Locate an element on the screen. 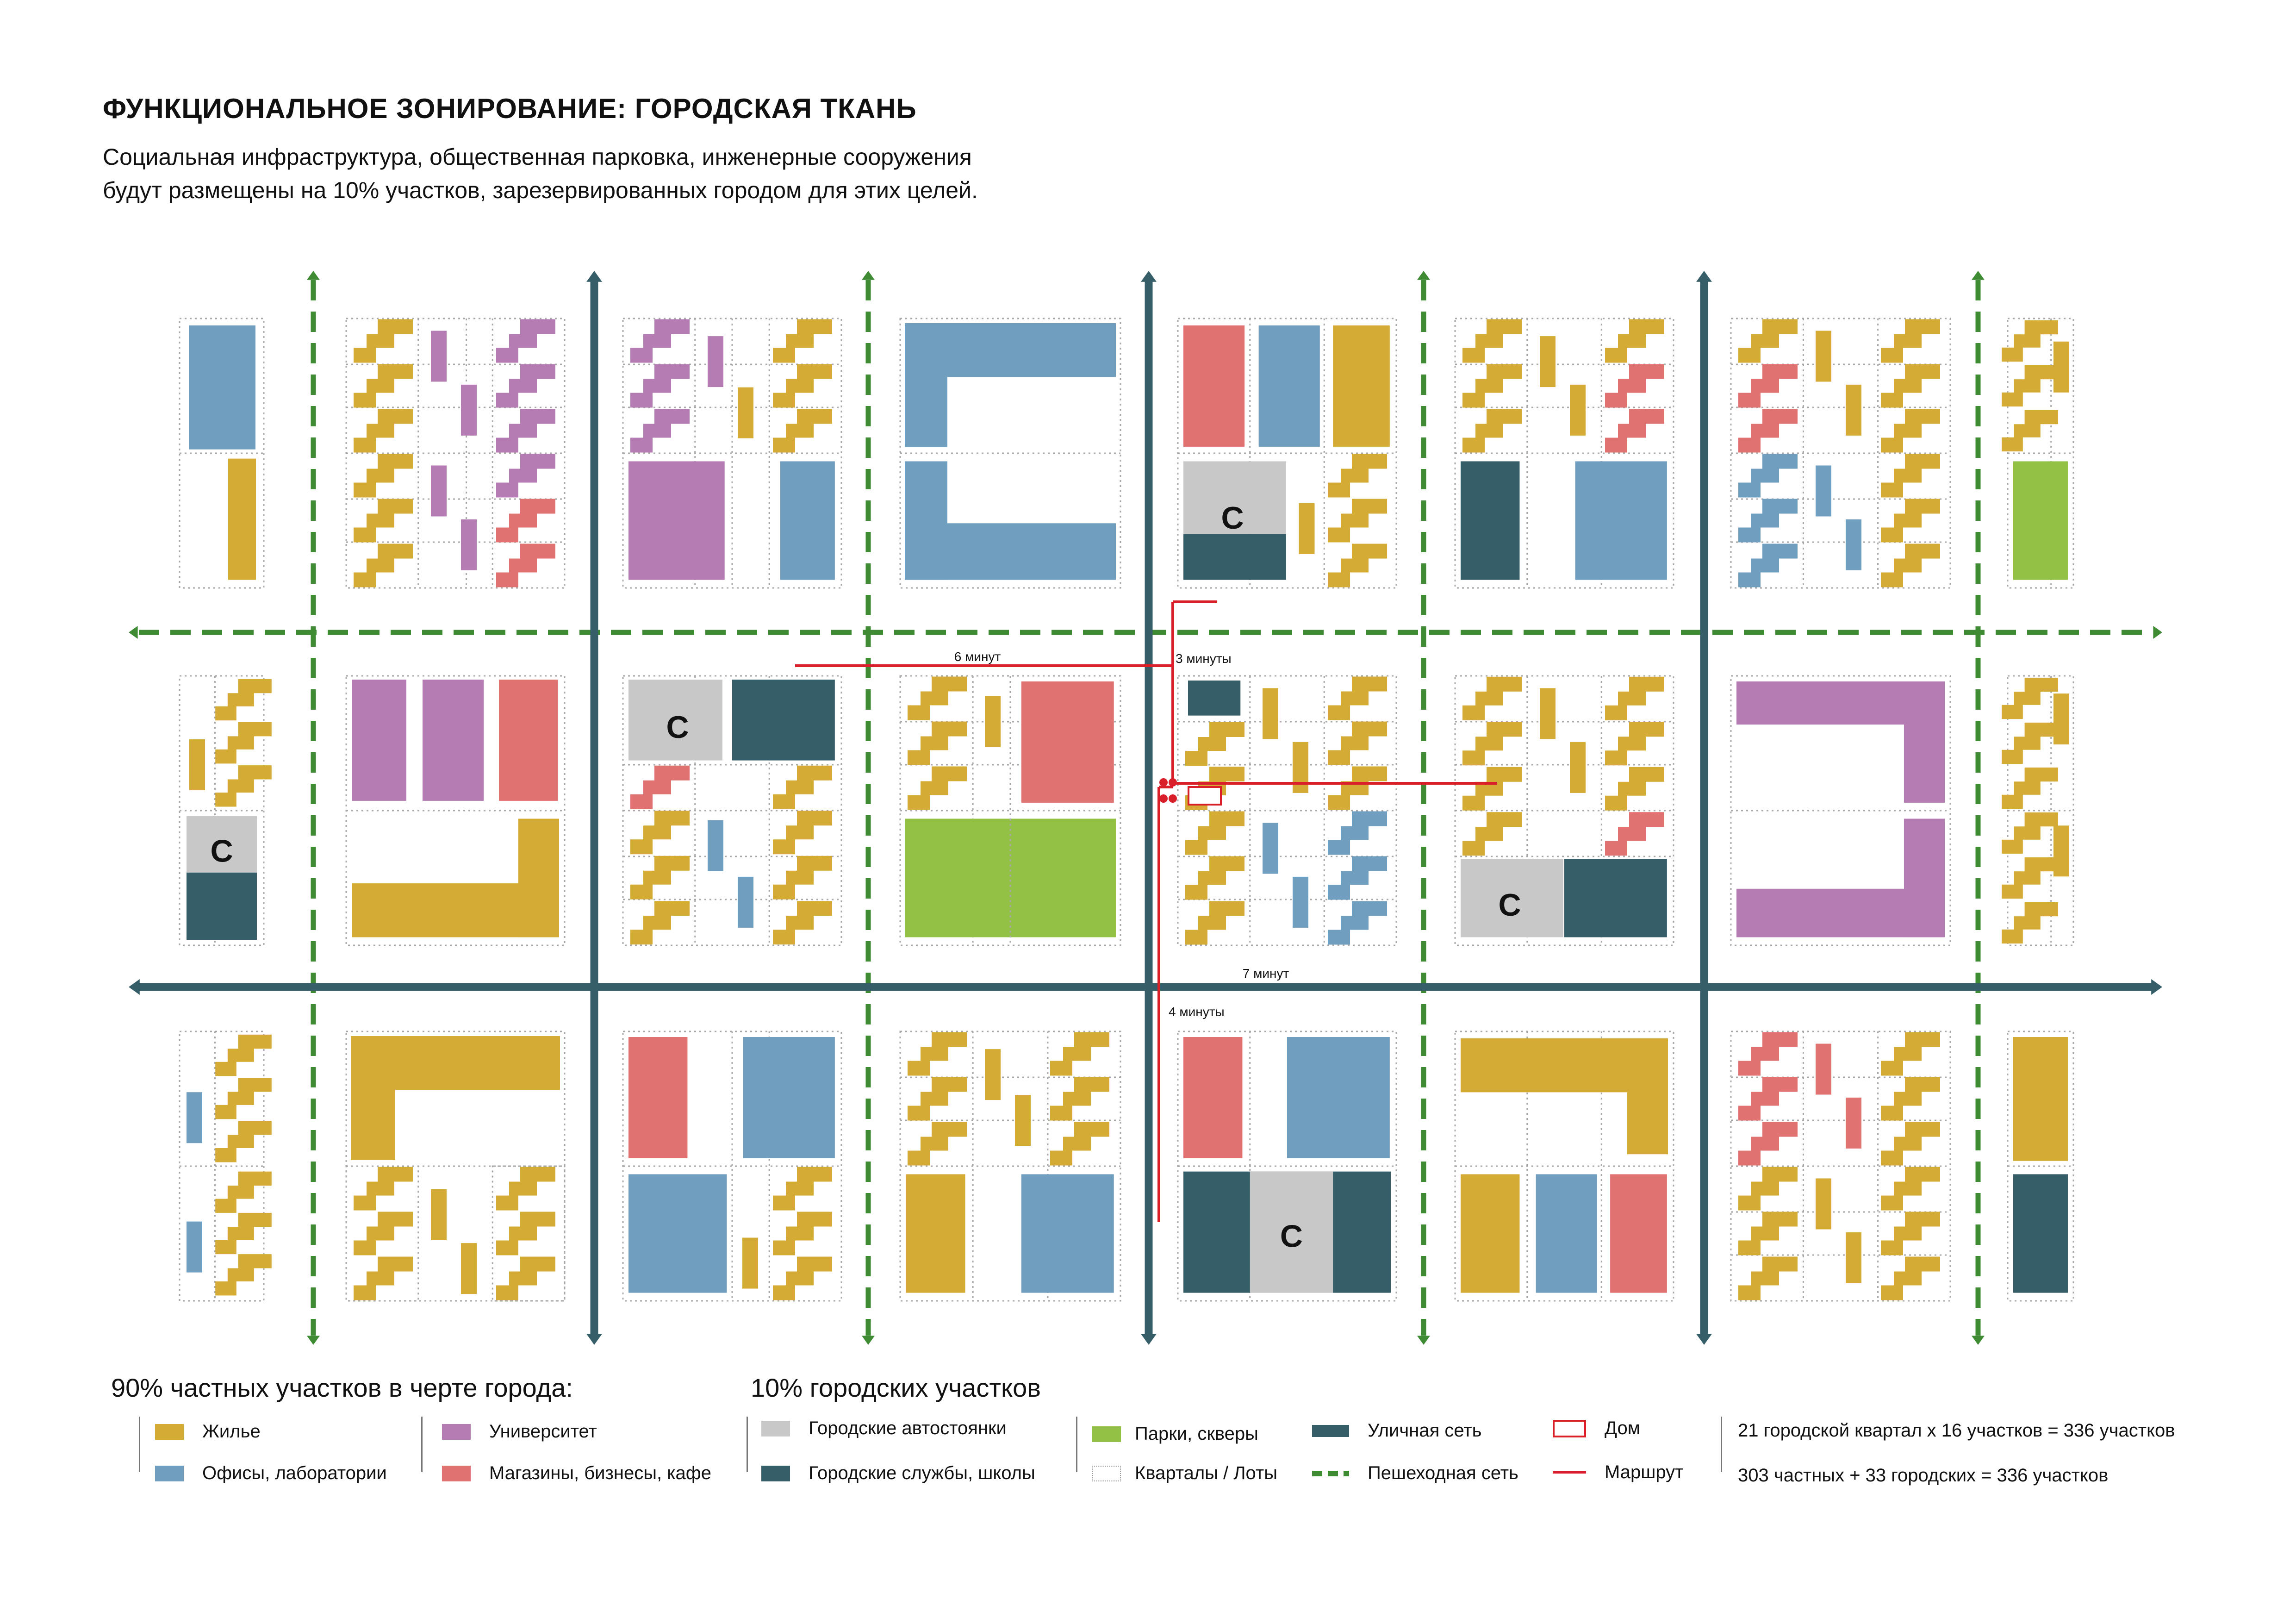 The height and width of the screenshot is (1624, 2296). legend-parking: Городские автостоянки is located at coordinates (884, 1428).